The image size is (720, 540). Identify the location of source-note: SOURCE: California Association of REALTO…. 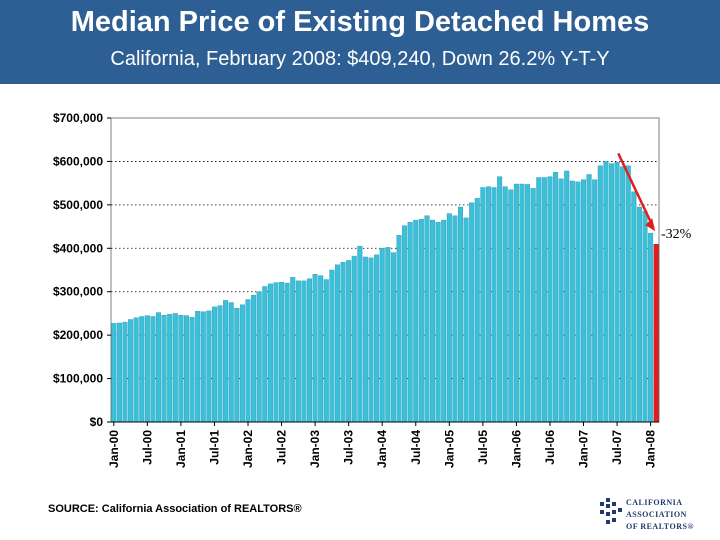
(175, 509).